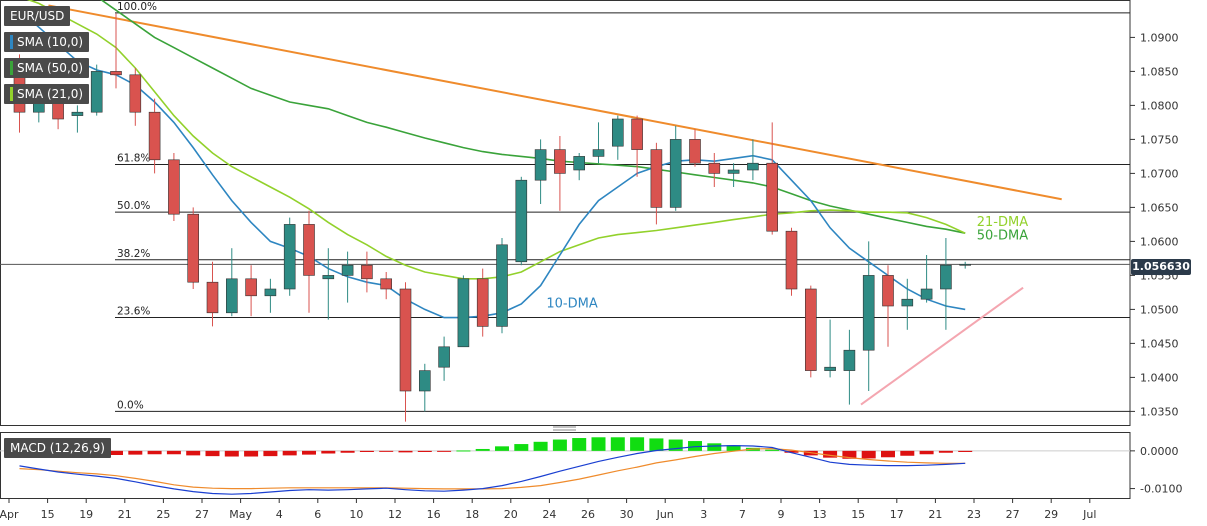 This screenshot has width=1207, height=526. What do you see at coordinates (1161, 266) in the screenshot?
I see `last-price-value: 1.056630` at bounding box center [1161, 266].